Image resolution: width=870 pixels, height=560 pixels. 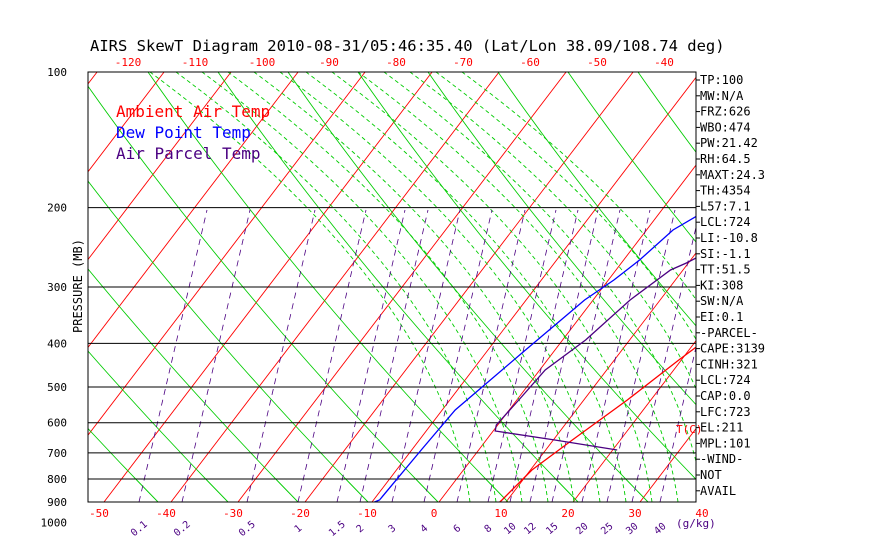 I want to click on mixing-ratio-tick-label: 1.5, so click(x=337, y=529).